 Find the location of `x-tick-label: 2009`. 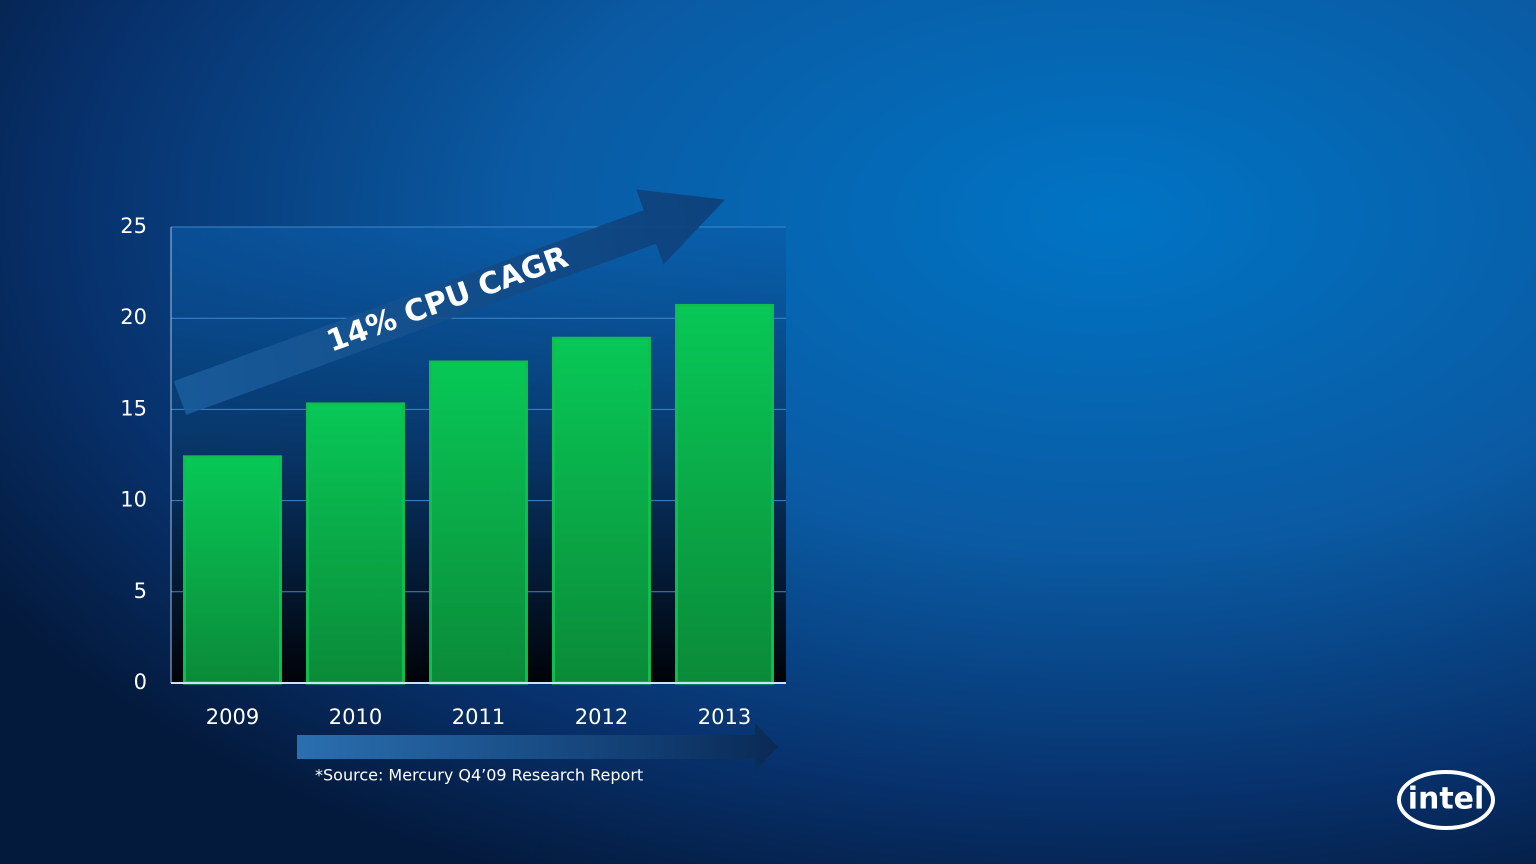

x-tick-label: 2009 is located at coordinates (232, 717).